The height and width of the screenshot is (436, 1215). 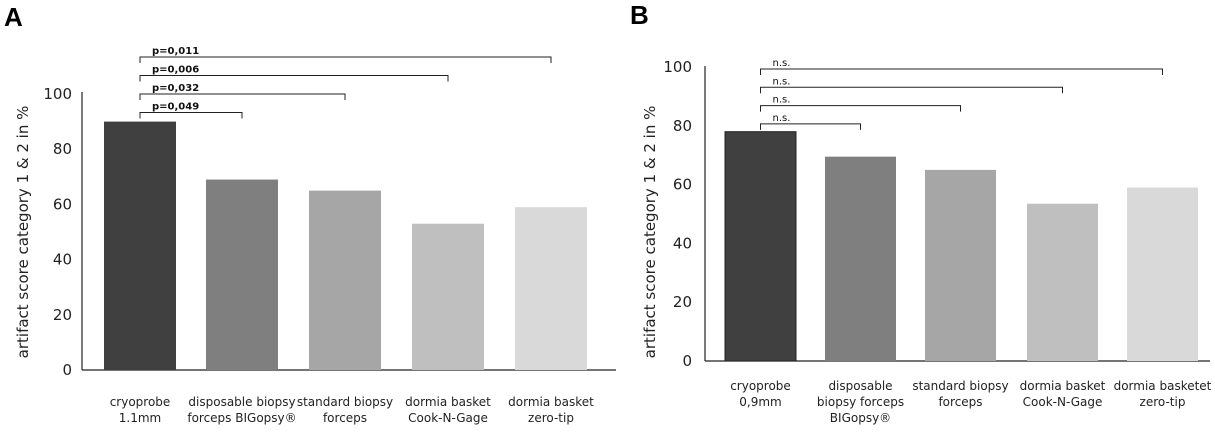 I want to click on comparison-bracket-1: p=0,011, so click(x=345, y=54).